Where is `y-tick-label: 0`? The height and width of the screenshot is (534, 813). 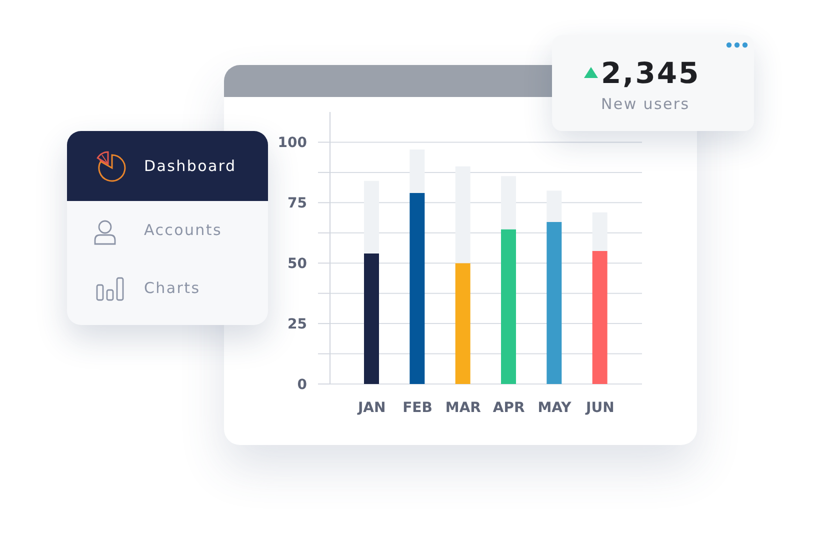
y-tick-label: 0 is located at coordinates (302, 384).